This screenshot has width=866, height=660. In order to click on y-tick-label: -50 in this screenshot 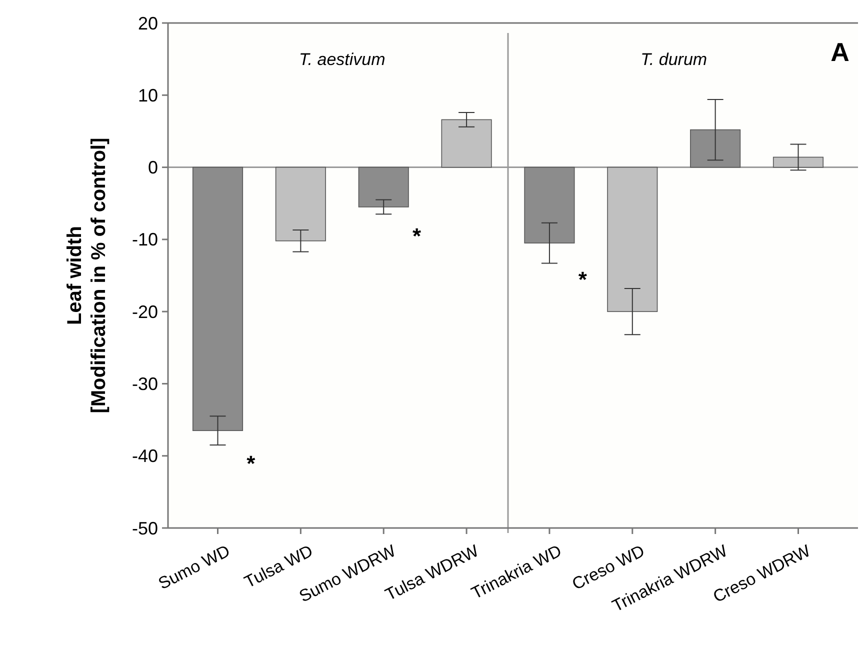, I will do `click(145, 528)`.